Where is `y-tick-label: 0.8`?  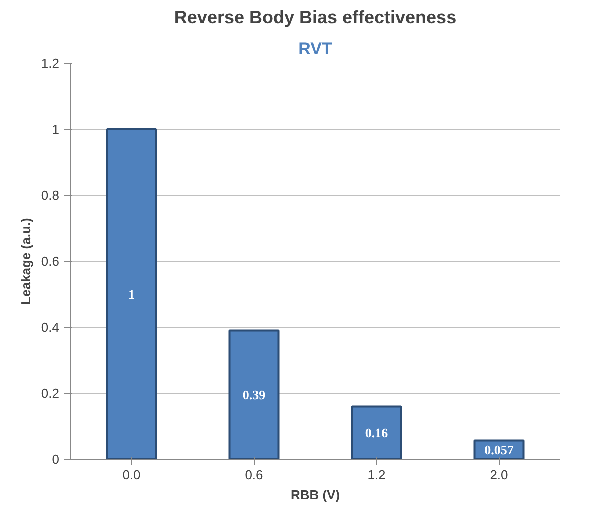 y-tick-label: 0.8 is located at coordinates (50, 195).